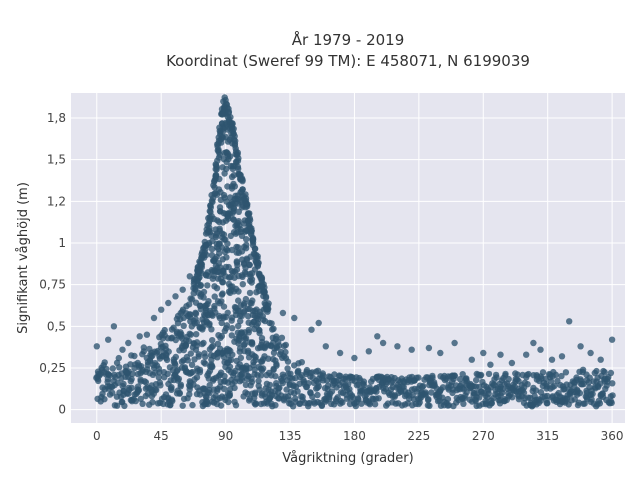 The image size is (640, 480). What do you see at coordinates (56, 118) in the screenshot?
I see `y-tick-label: 1,8` at bounding box center [56, 118].